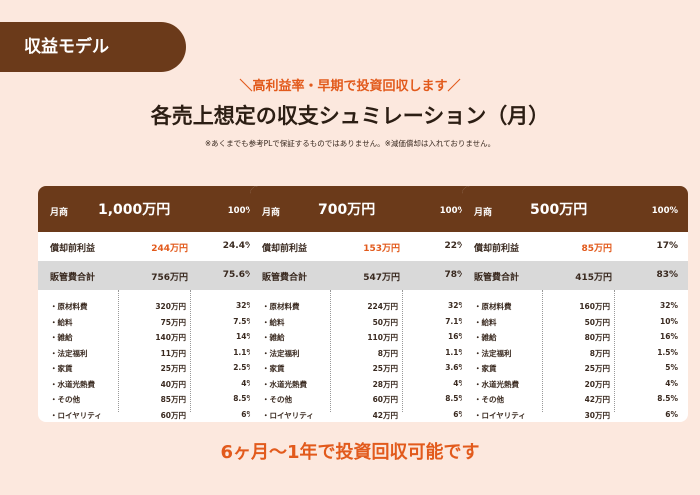  What do you see at coordinates (385, 384) in the screenshot?
I see `expense-value: 28万円` at bounding box center [385, 384].